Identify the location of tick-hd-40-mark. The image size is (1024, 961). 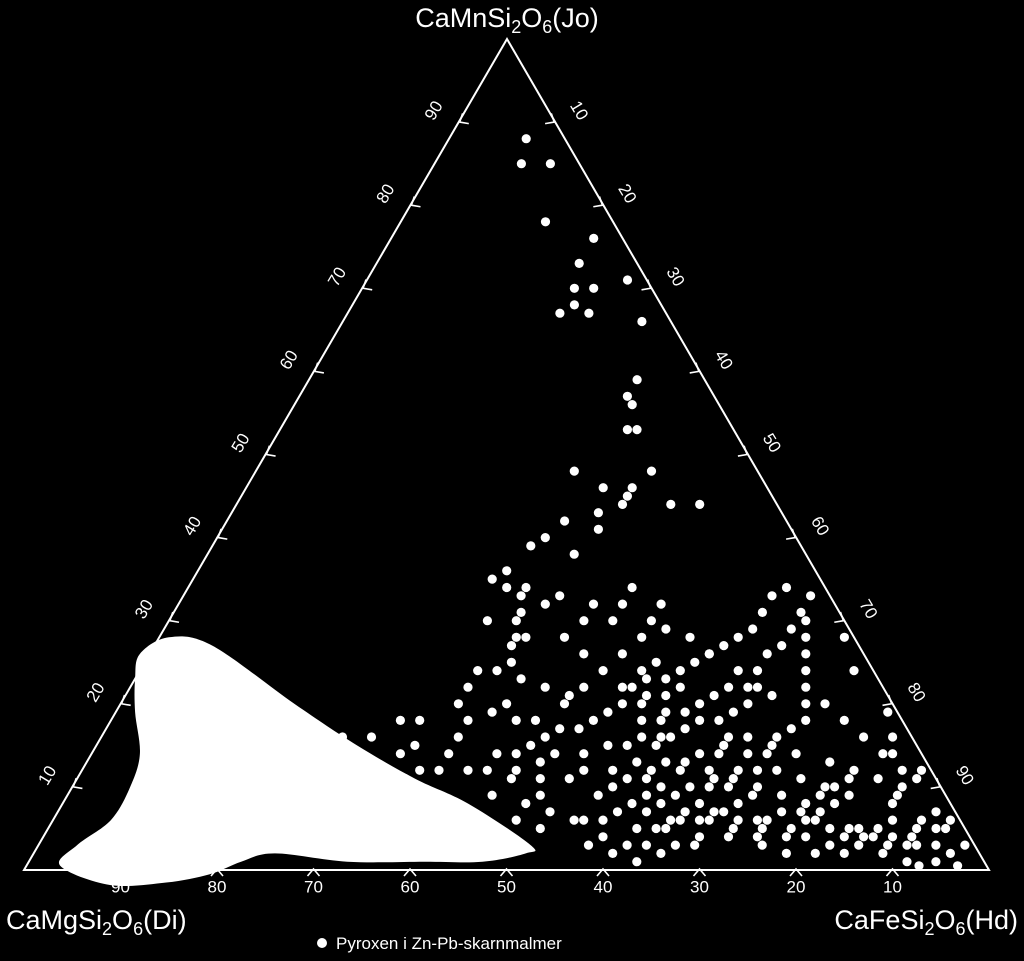
(694, 368).